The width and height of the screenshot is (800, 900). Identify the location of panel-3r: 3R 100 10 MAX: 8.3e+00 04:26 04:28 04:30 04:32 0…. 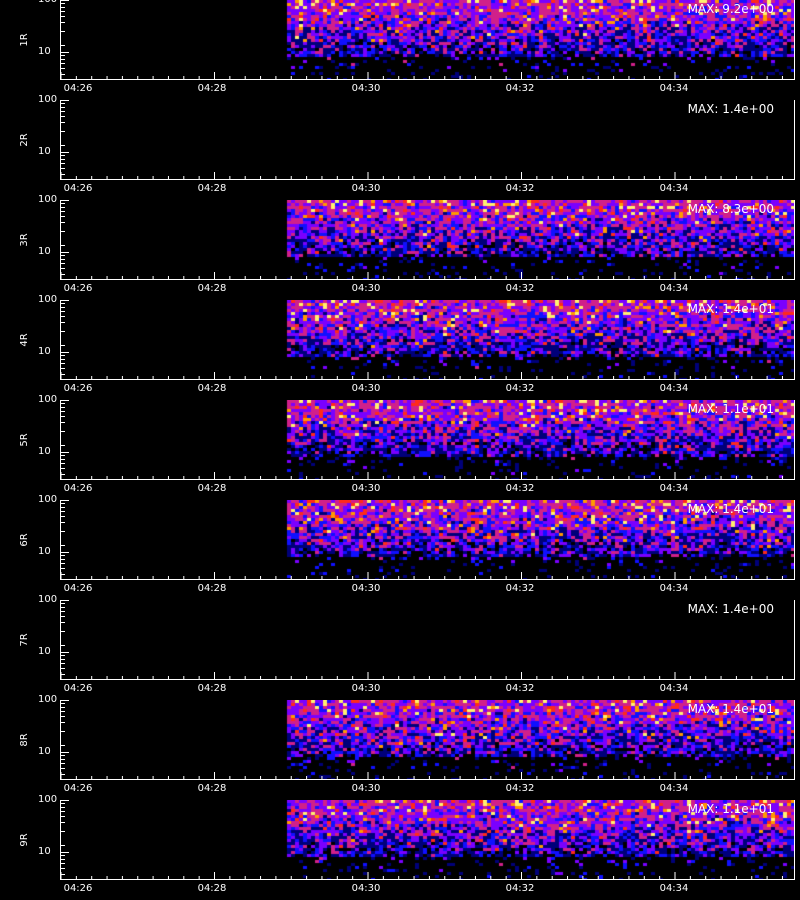
(400, 247).